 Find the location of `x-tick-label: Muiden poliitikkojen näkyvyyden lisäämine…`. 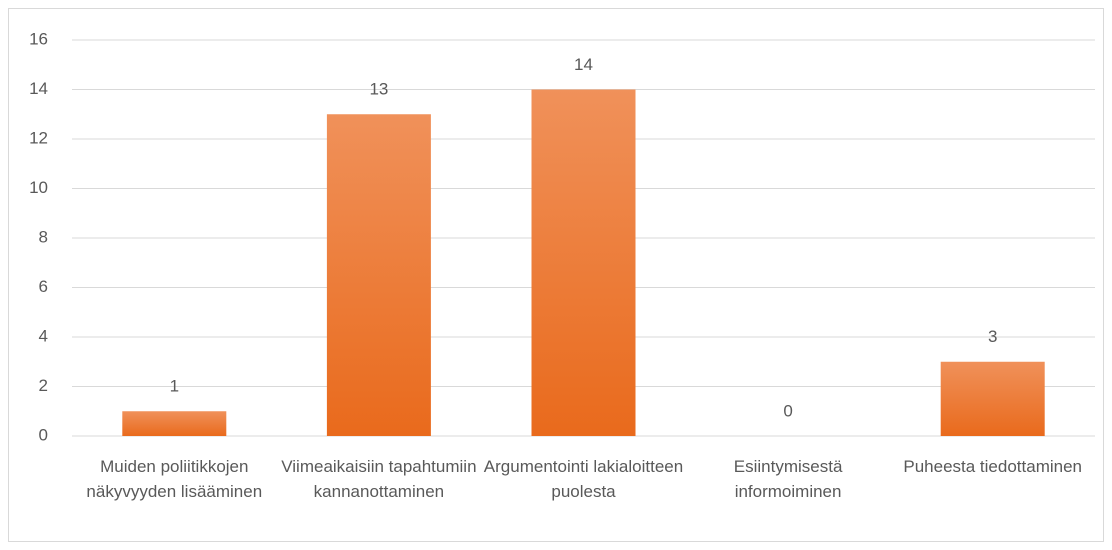

x-tick-label: Muiden poliitikkojen näkyvyyden lisäämine… is located at coordinates (174, 479).